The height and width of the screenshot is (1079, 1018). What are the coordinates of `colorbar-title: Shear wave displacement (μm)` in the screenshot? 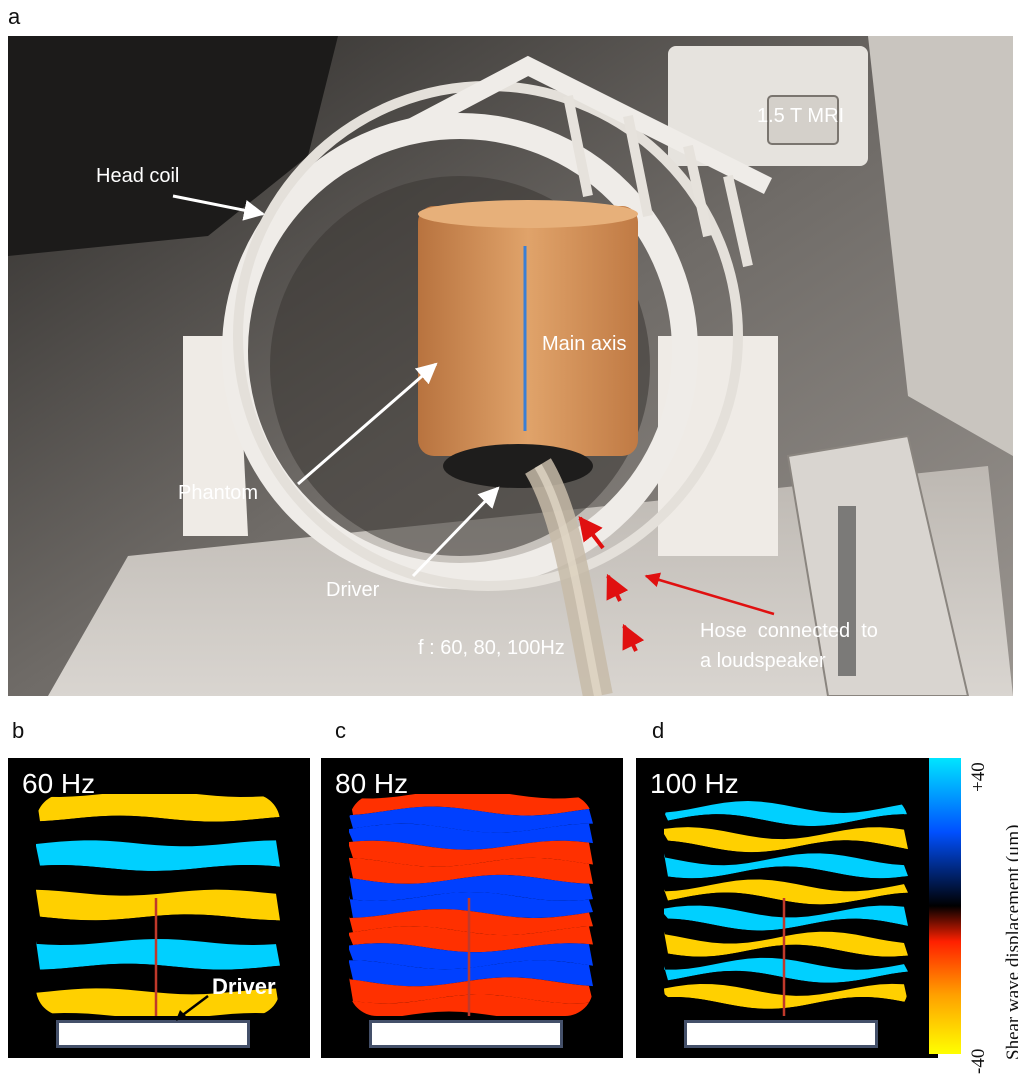 It's located at (1010, 942).